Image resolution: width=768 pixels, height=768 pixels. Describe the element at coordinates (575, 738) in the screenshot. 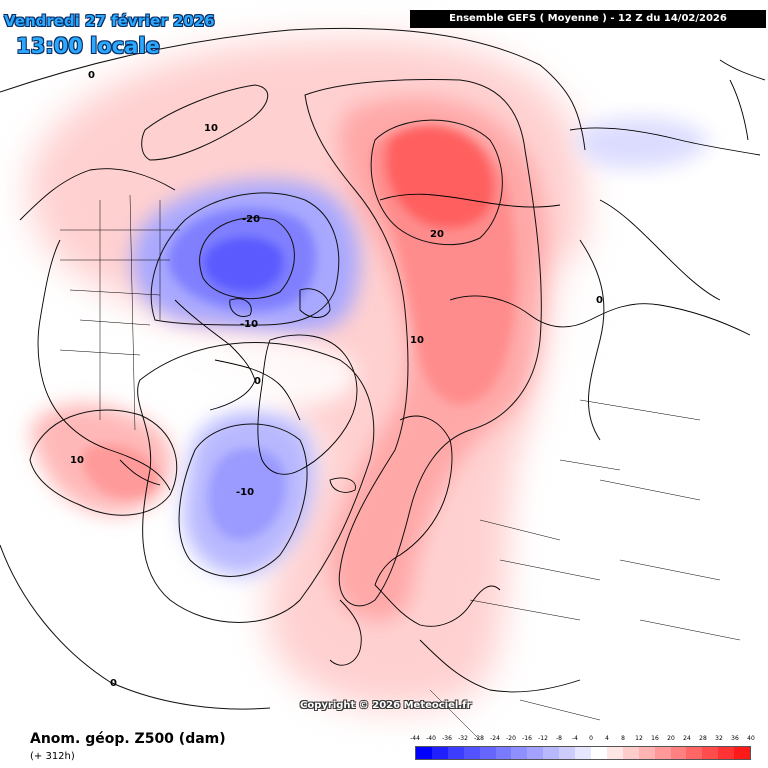

I see `legend-label: -4` at that location.